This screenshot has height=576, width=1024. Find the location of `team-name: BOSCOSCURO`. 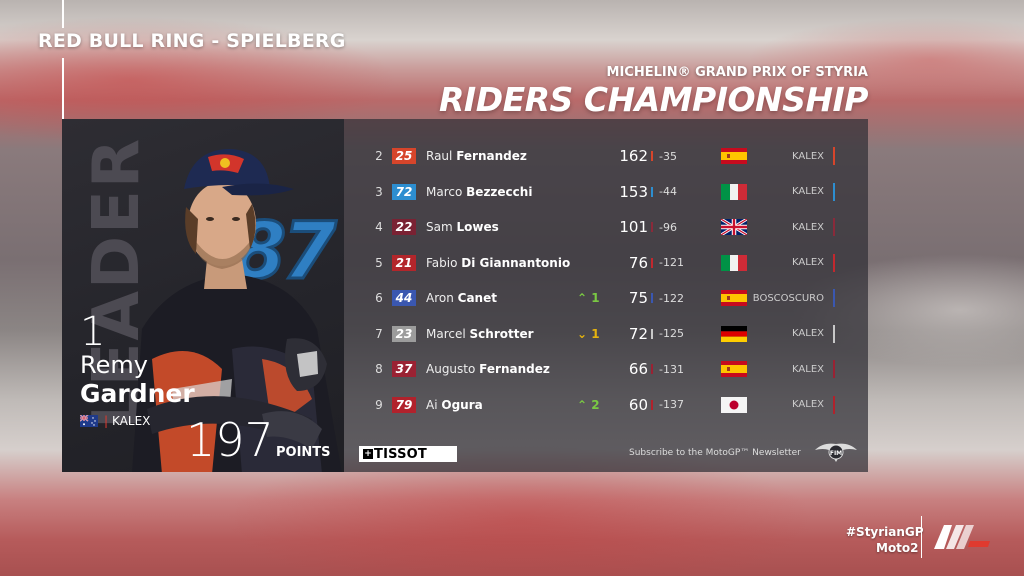

team-name: BOSCOSCURO is located at coordinates (788, 298).